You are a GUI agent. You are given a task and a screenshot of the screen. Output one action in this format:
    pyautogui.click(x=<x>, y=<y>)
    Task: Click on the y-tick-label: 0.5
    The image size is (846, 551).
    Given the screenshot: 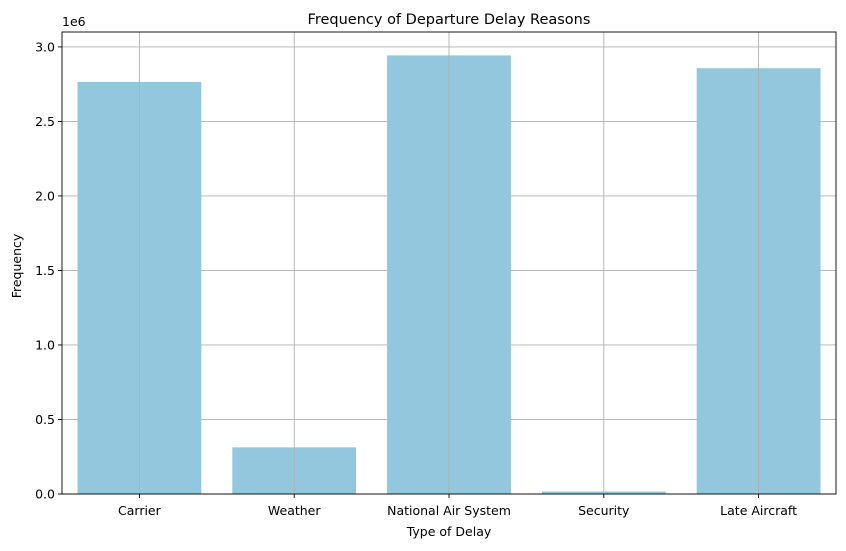 What is the action you would take?
    pyautogui.click(x=45, y=419)
    